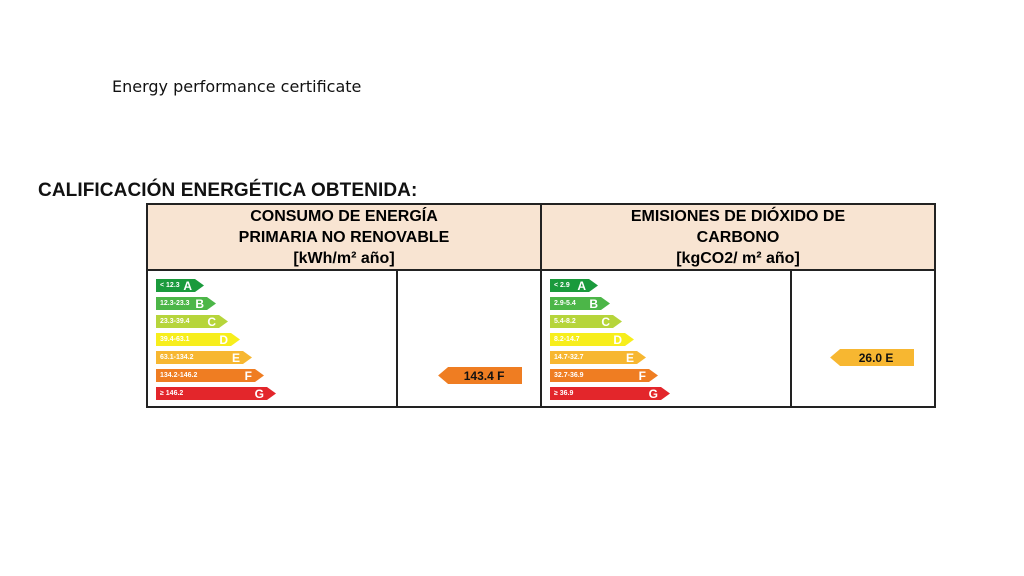 Image resolution: width=1024 pixels, height=576 pixels. What do you see at coordinates (738, 258) in the screenshot?
I see `emissions-header-unit: [kgCO2/ m² año]` at bounding box center [738, 258].